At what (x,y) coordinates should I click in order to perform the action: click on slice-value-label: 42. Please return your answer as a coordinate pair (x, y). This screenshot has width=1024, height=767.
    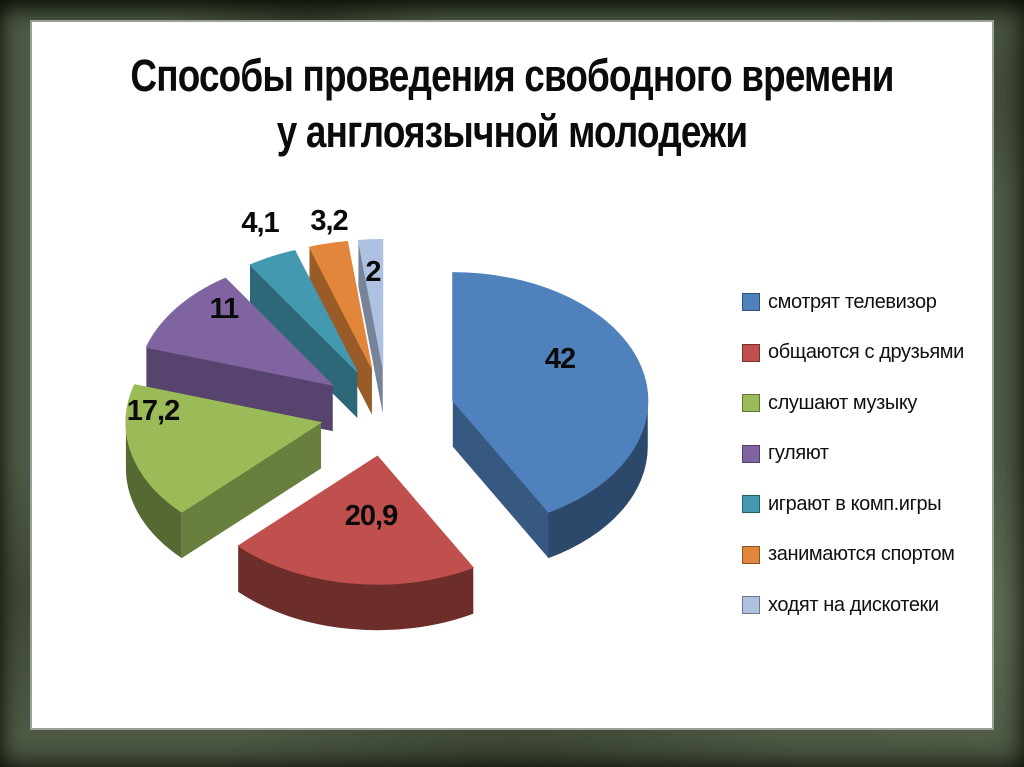
    Looking at the image, I should click on (560, 359).